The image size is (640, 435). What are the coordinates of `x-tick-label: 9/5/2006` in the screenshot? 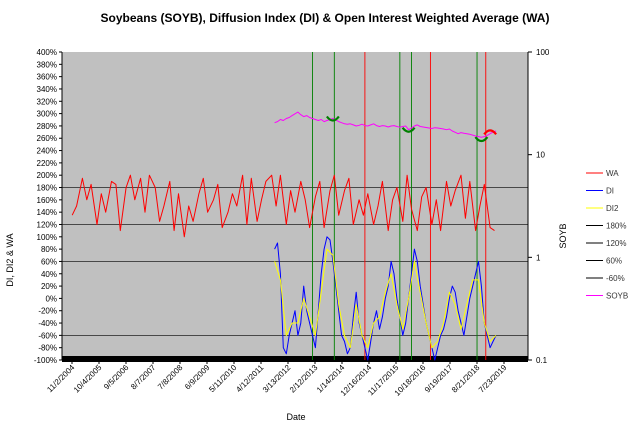 It's located at (116, 377).